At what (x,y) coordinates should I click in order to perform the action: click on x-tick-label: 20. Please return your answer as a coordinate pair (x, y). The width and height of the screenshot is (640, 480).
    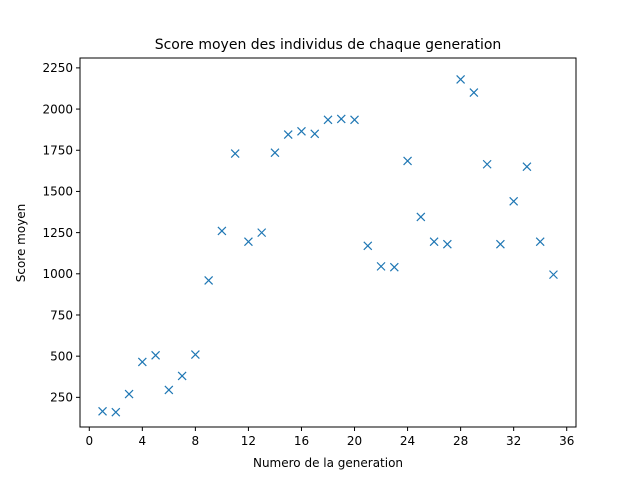
    Looking at the image, I should click on (354, 441).